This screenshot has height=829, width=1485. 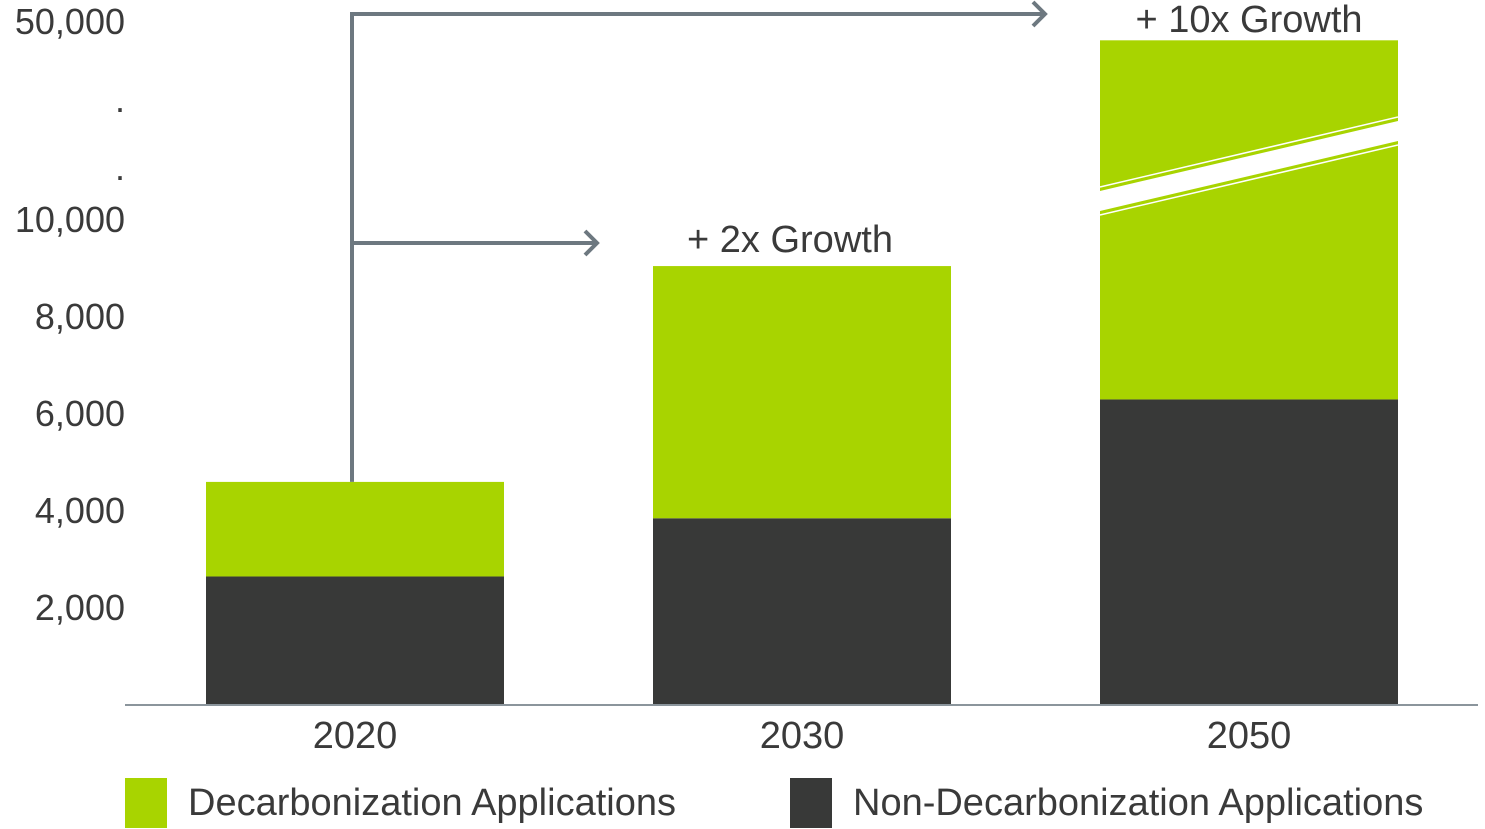 What do you see at coordinates (70, 219) in the screenshot?
I see `y-tick-label: 10,000` at bounding box center [70, 219].